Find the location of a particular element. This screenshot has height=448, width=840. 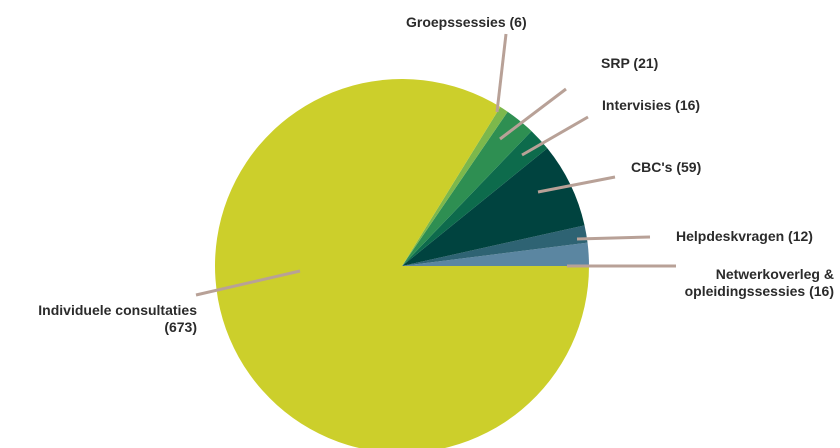

label-cbcs: CBC's (59) is located at coordinates (666, 167).